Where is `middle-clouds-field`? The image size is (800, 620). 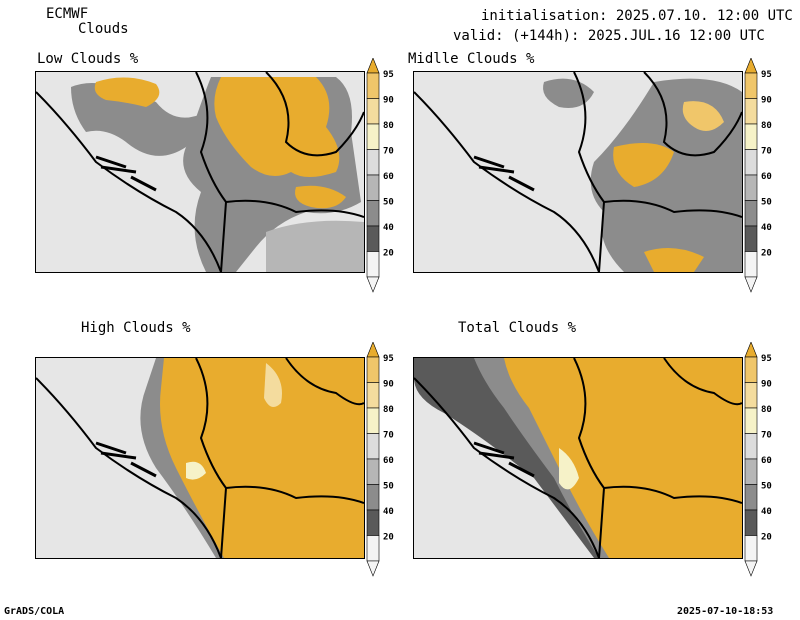
middle-clouds-field is located at coordinates (578, 172).